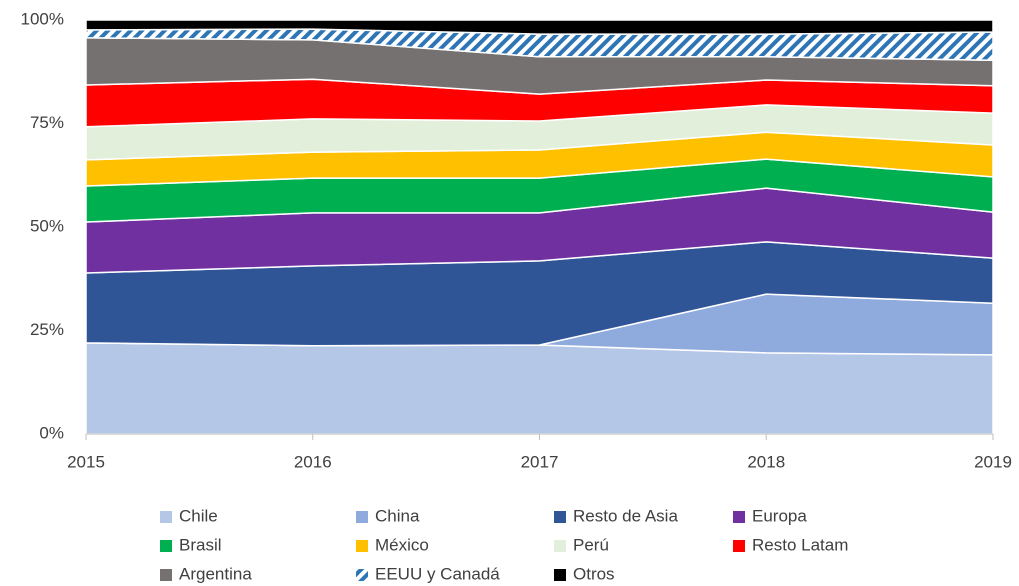 The height and width of the screenshot is (586, 1019). I want to click on legend-label: Argentina, so click(215, 573).